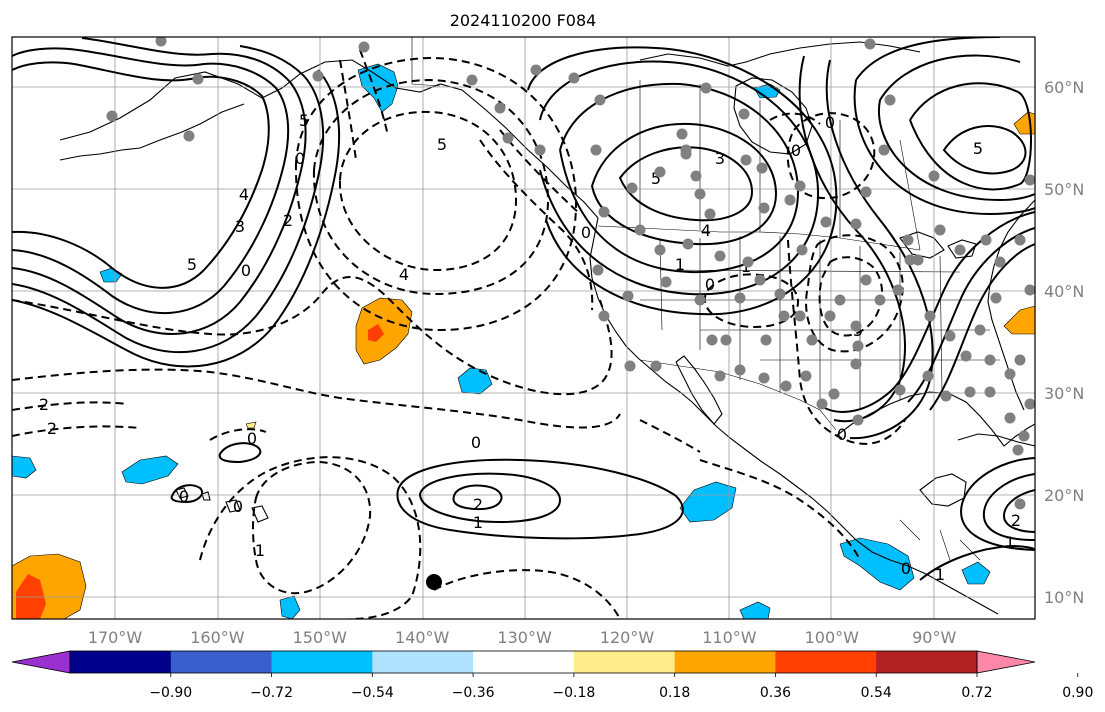 The width and height of the screenshot is (1105, 712). What do you see at coordinates (738, 395) in the screenshot?
I see `us-mexico-border` at bounding box center [738, 395].